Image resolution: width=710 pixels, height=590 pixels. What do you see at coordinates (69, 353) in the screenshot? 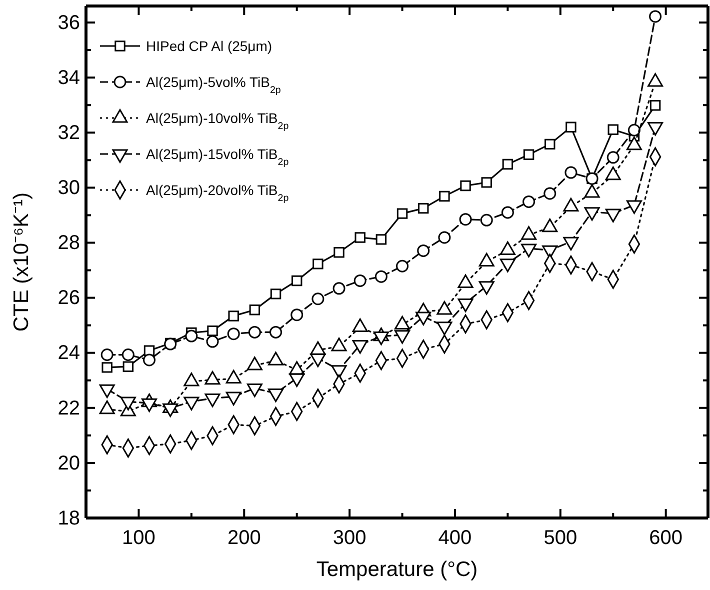
I see `y-tick-label: 24` at bounding box center [69, 353].